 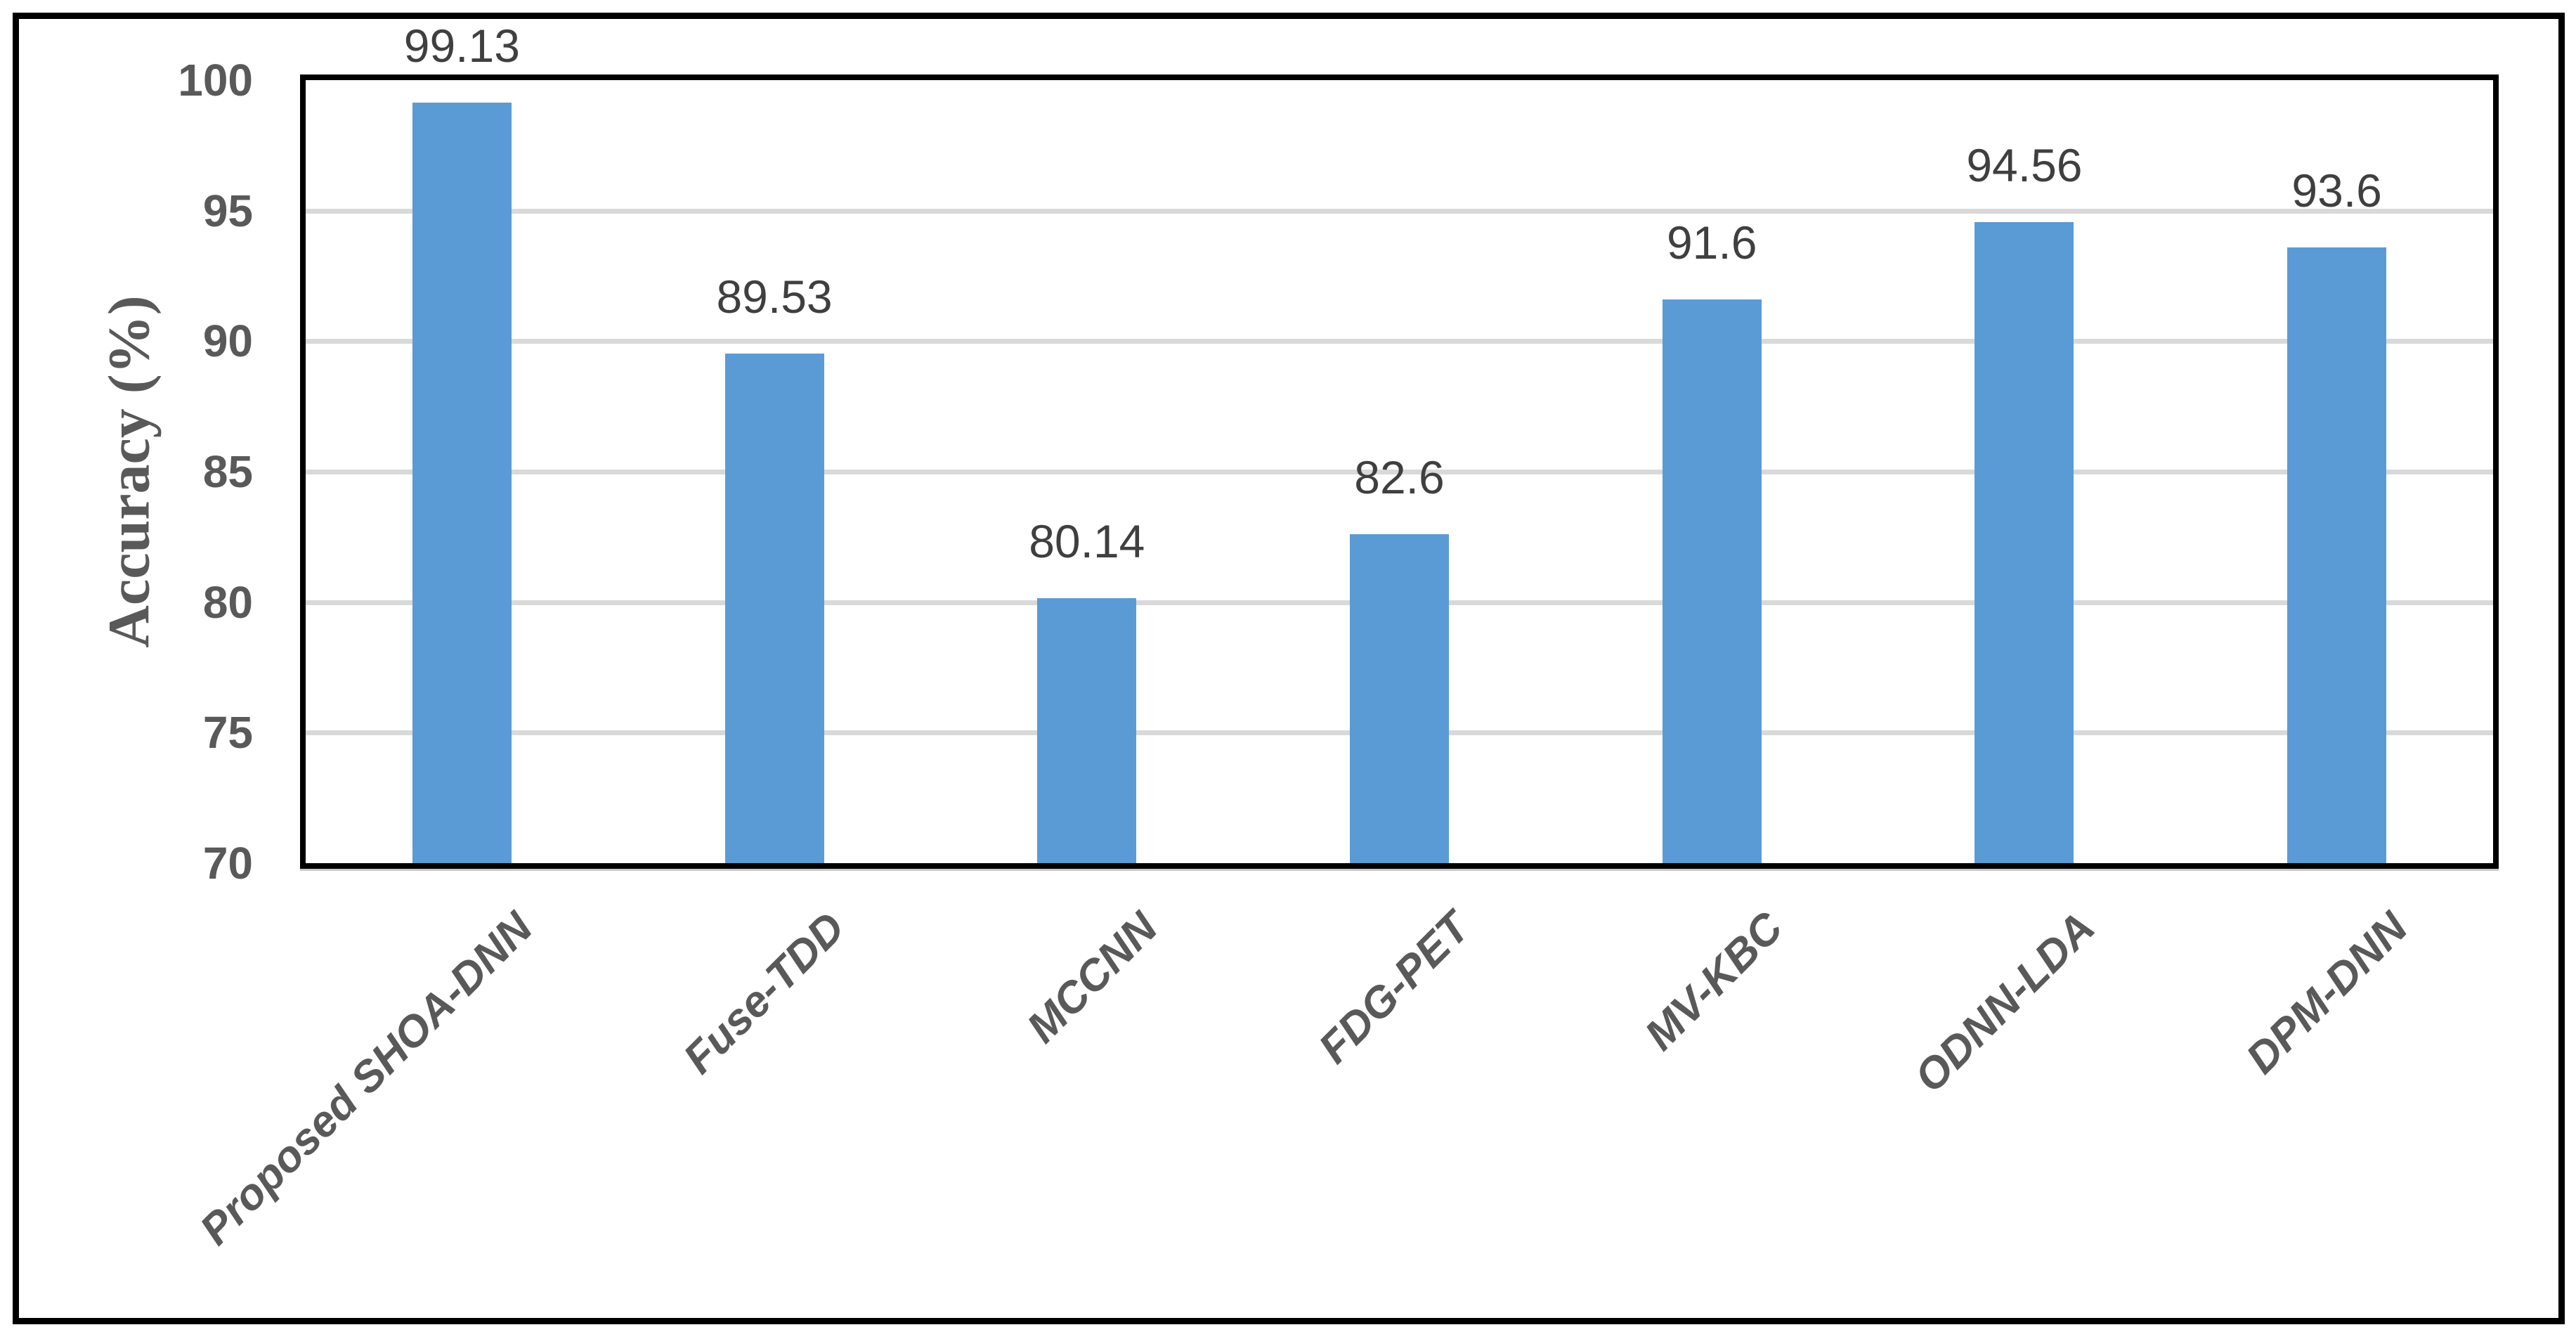 What do you see at coordinates (1087, 730) in the screenshot?
I see `bar-MCCNN` at bounding box center [1087, 730].